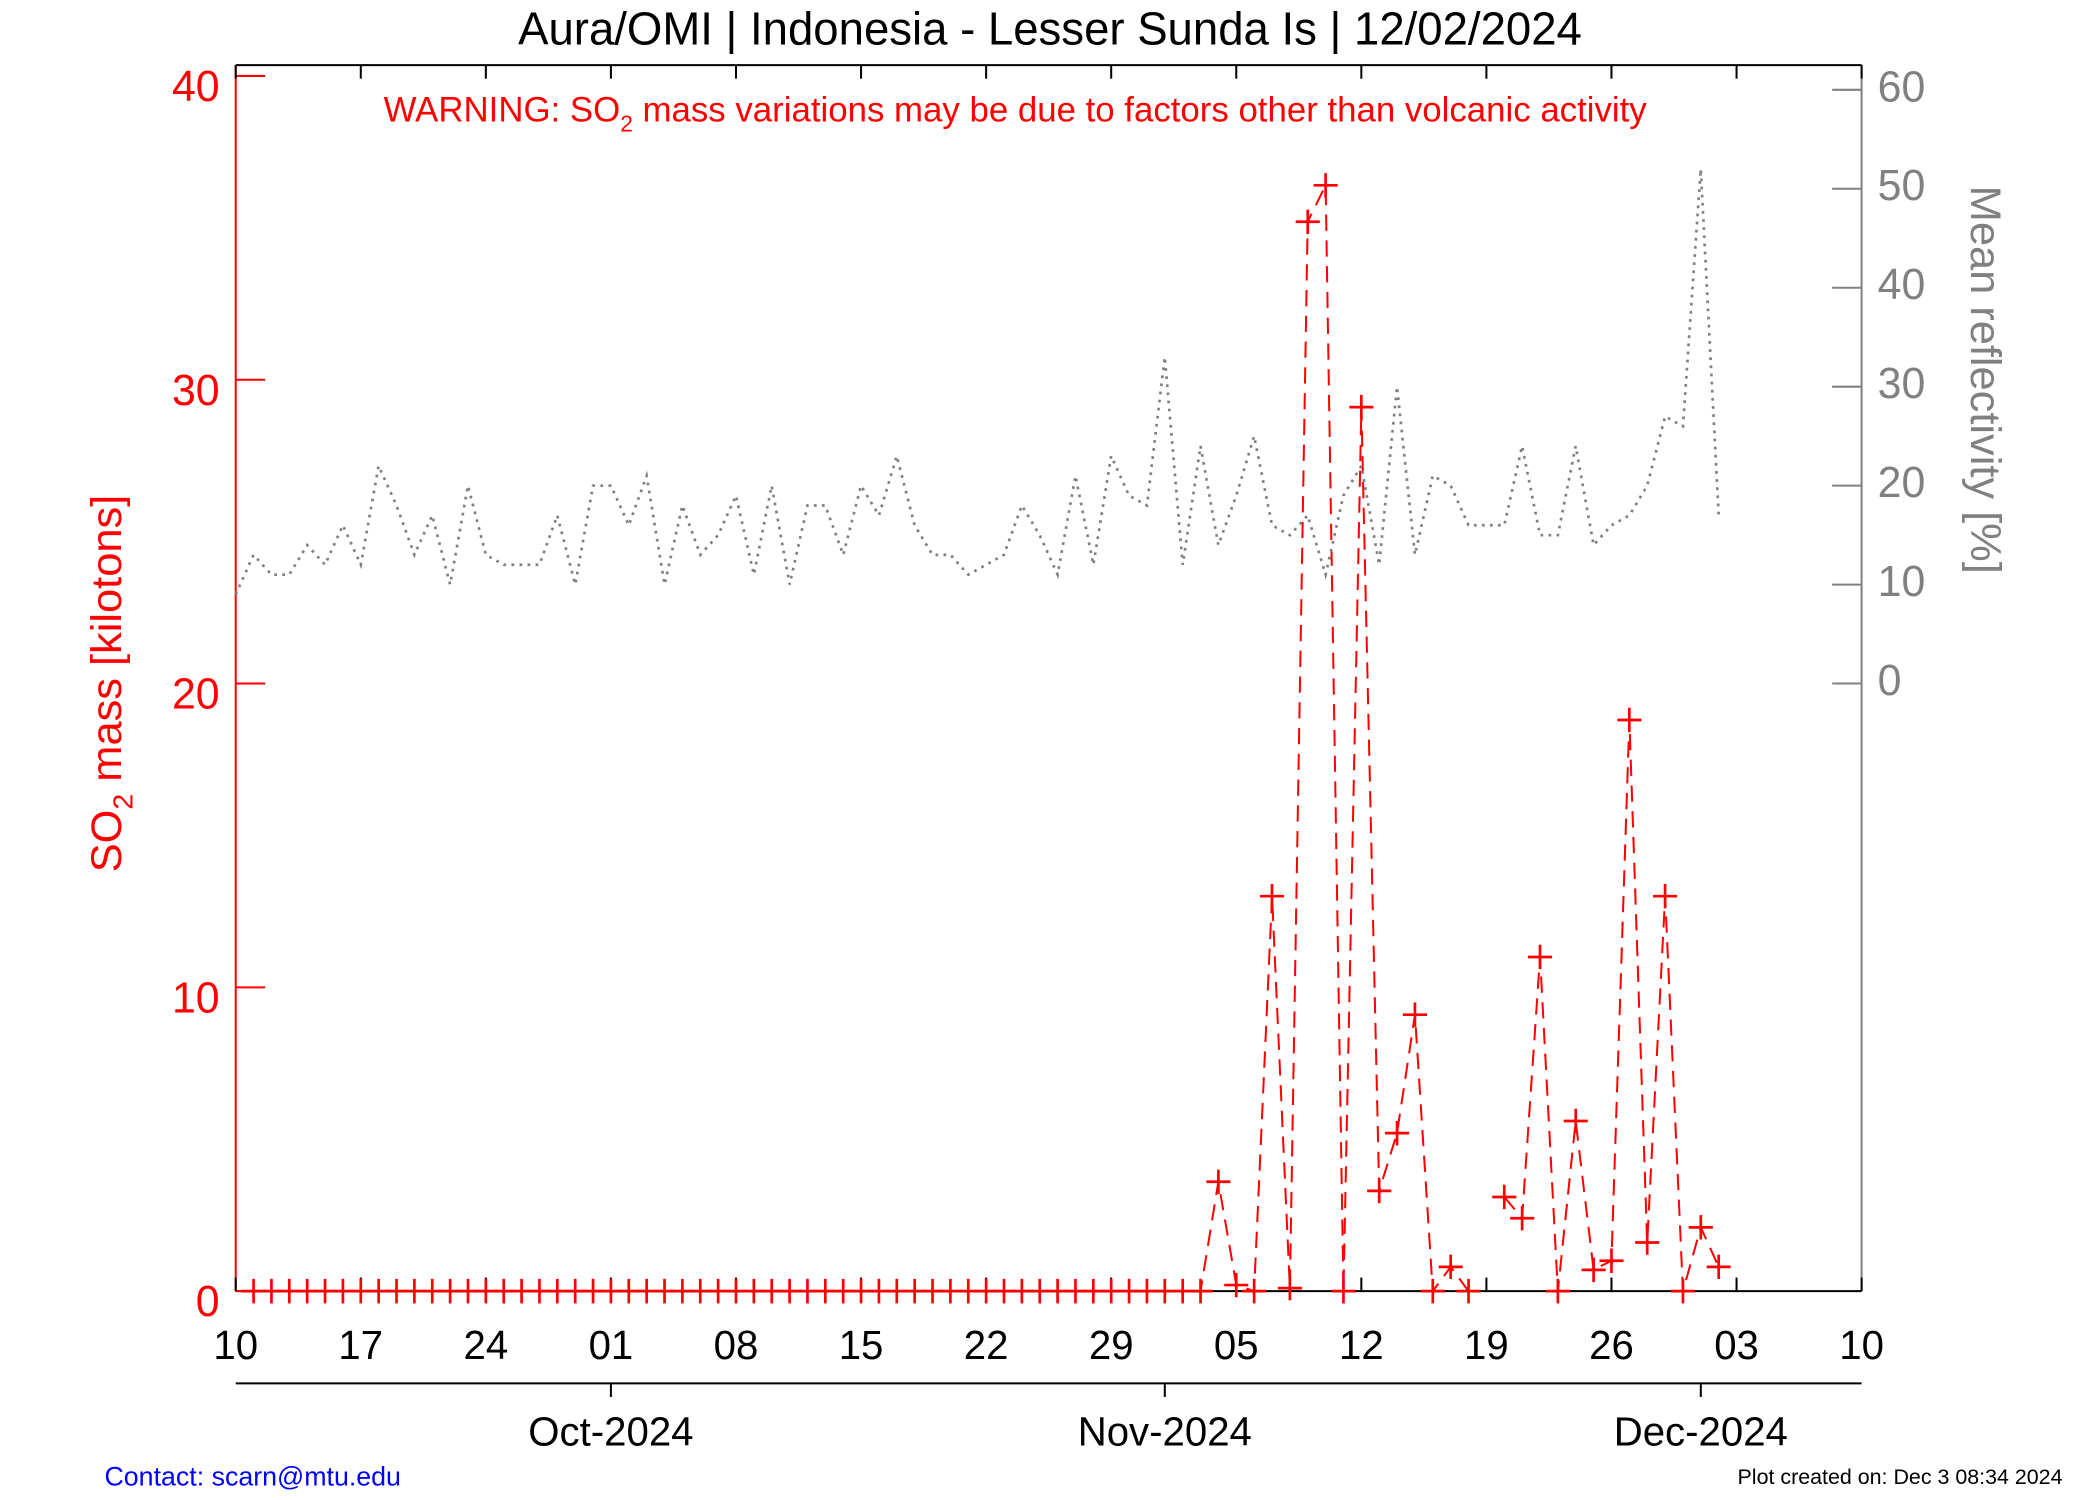 The height and width of the screenshot is (1500, 2100). What do you see at coordinates (1165, 1431) in the screenshot?
I see `month-label: Nov-2024` at bounding box center [1165, 1431].